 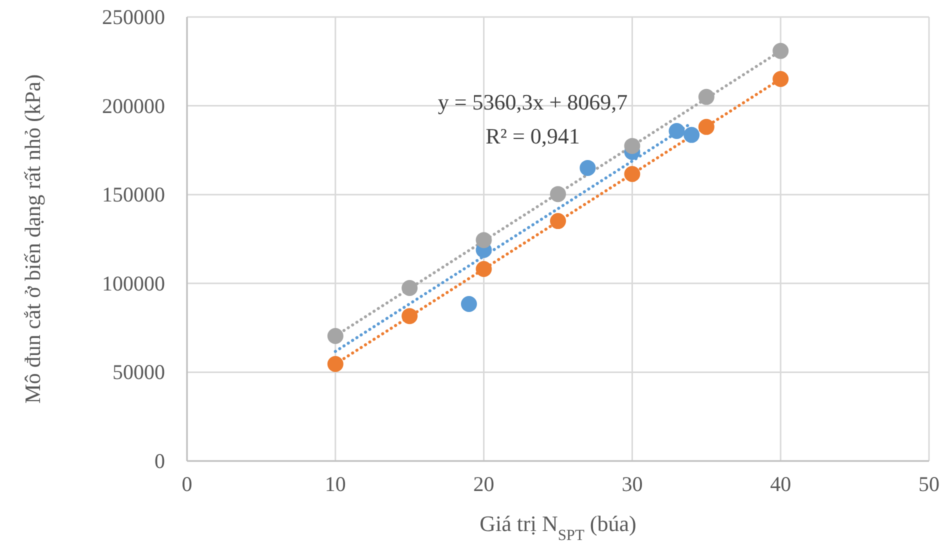 I want to click on y-tick-label: 200000, so click(x=133, y=106).